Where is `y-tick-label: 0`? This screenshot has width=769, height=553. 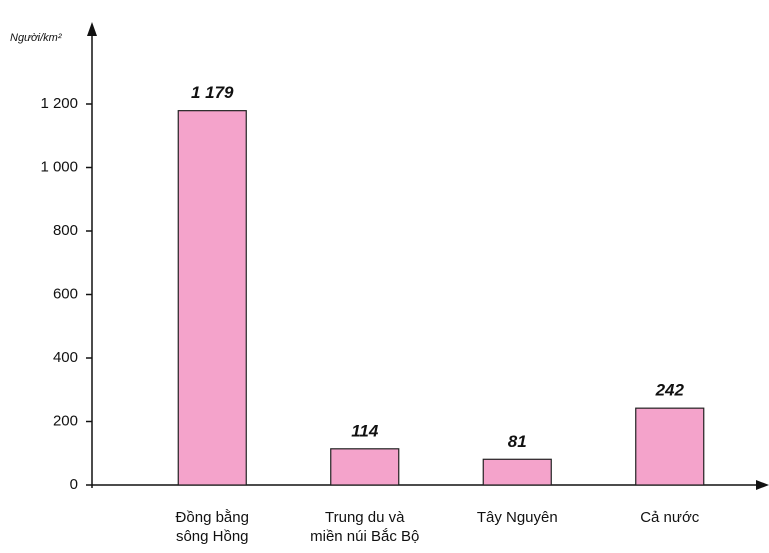 y-tick-label: 0 is located at coordinates (74, 484).